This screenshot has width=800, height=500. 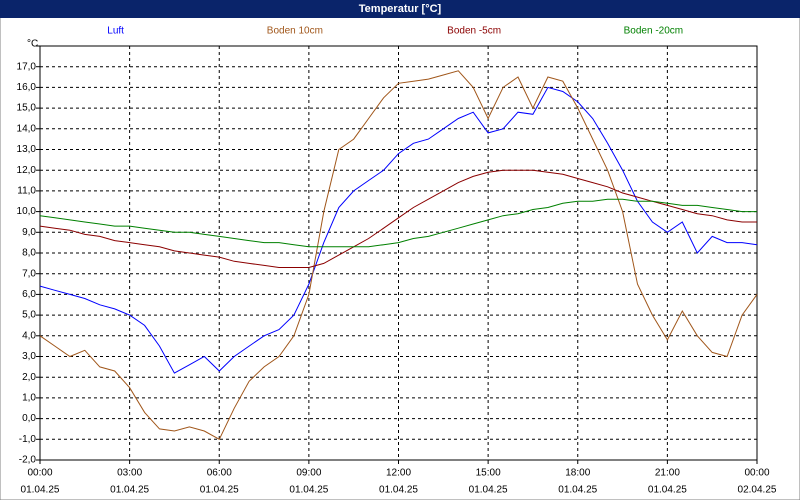 I want to click on x-tick-label: 18:00, so click(x=577, y=473).